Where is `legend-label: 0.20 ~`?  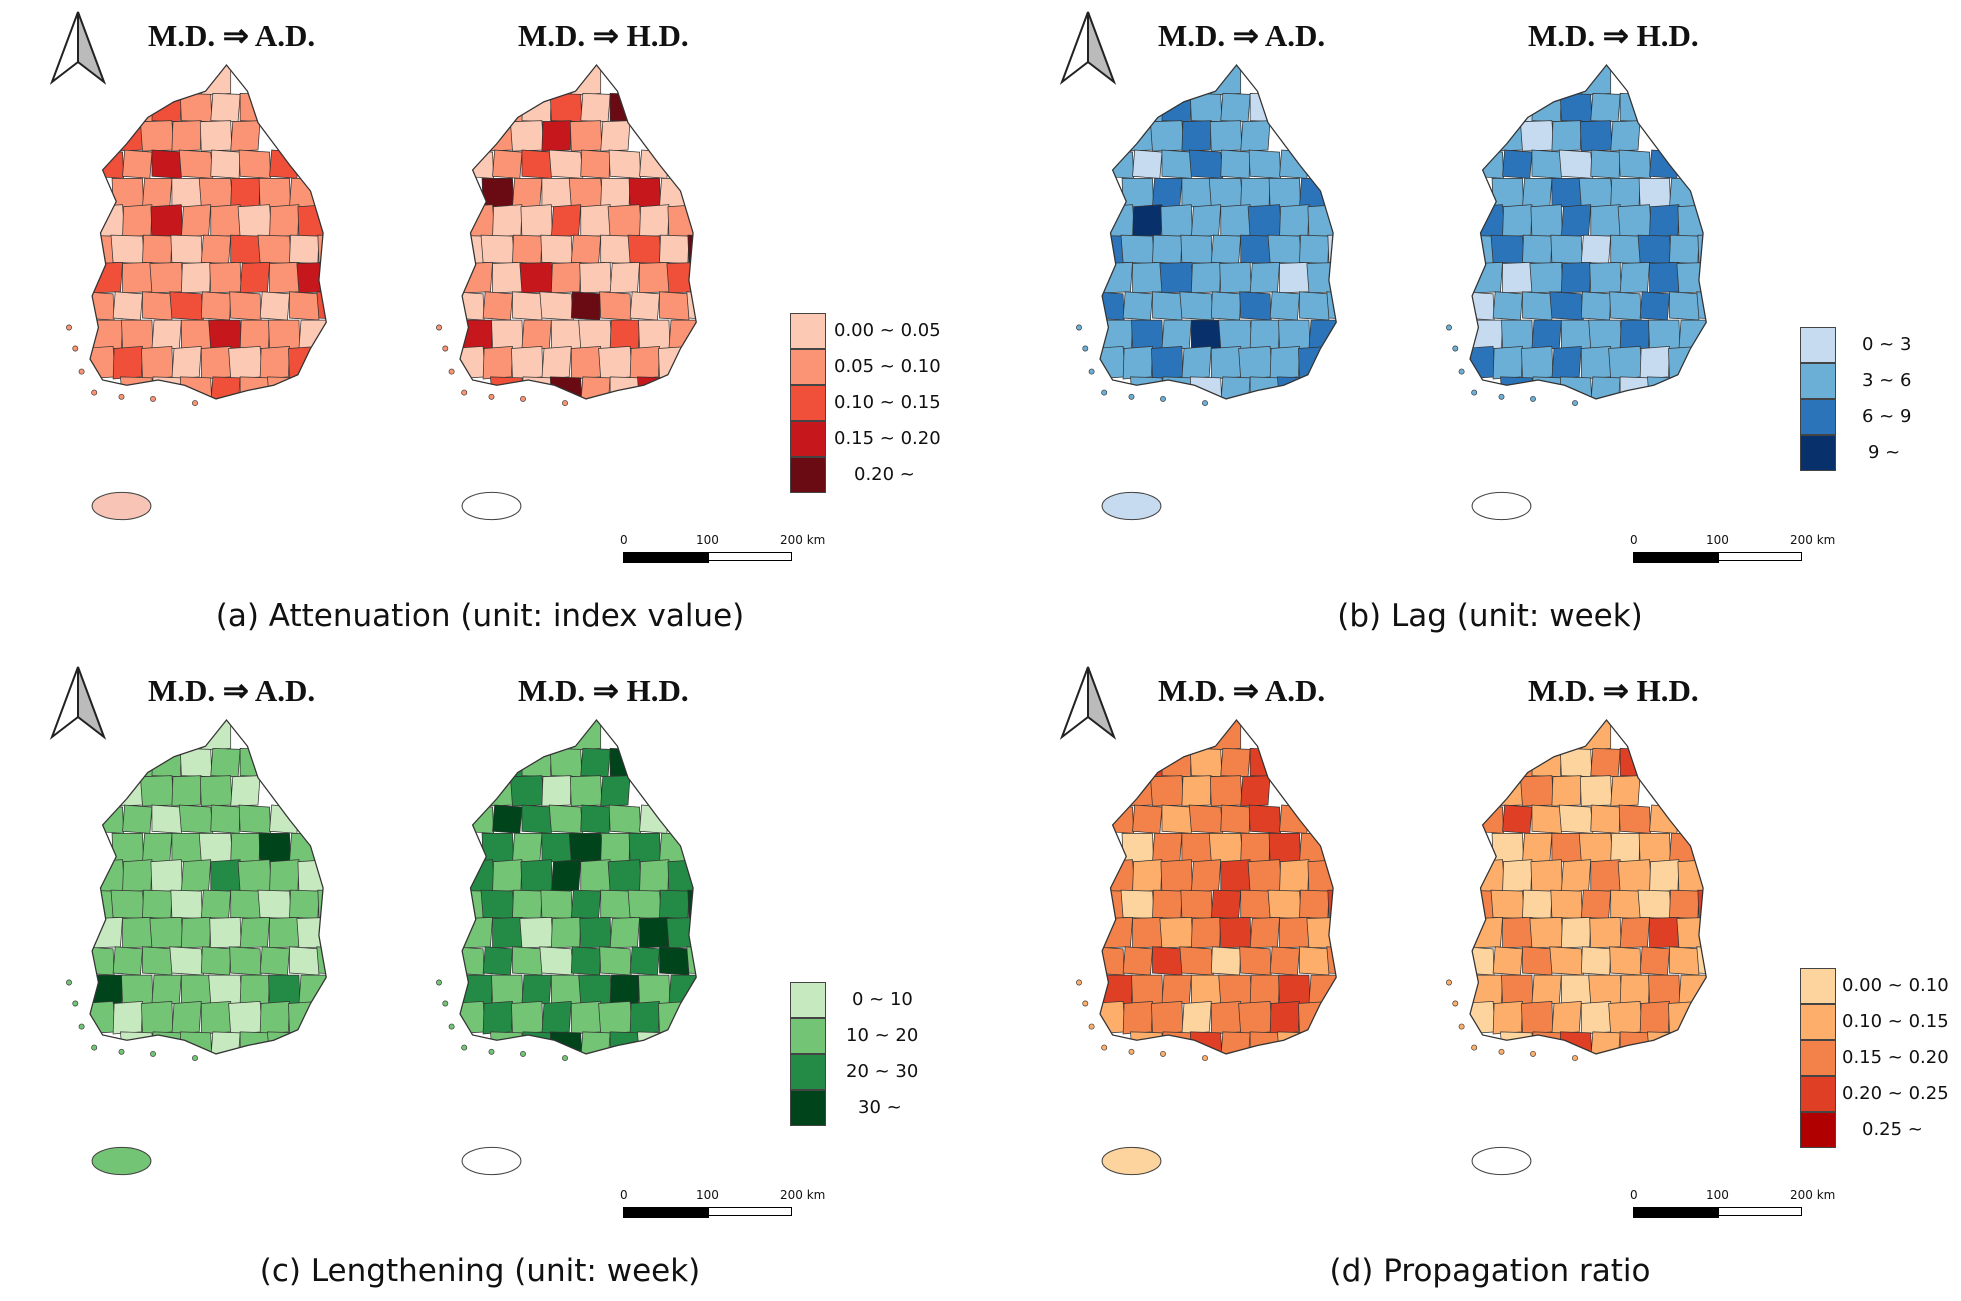 legend-label: 0.20 ~ is located at coordinates (884, 474).